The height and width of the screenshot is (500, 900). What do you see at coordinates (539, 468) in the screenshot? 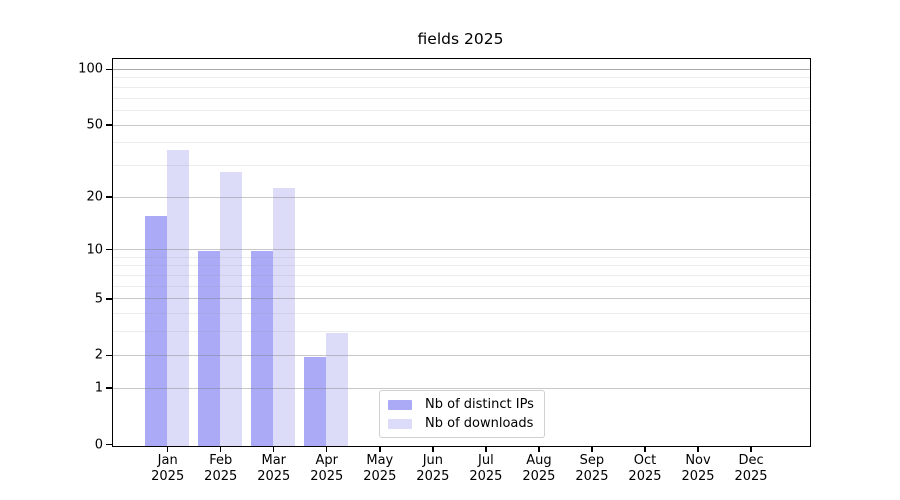
I see `x-tick-label: Aug 2025` at bounding box center [539, 468].